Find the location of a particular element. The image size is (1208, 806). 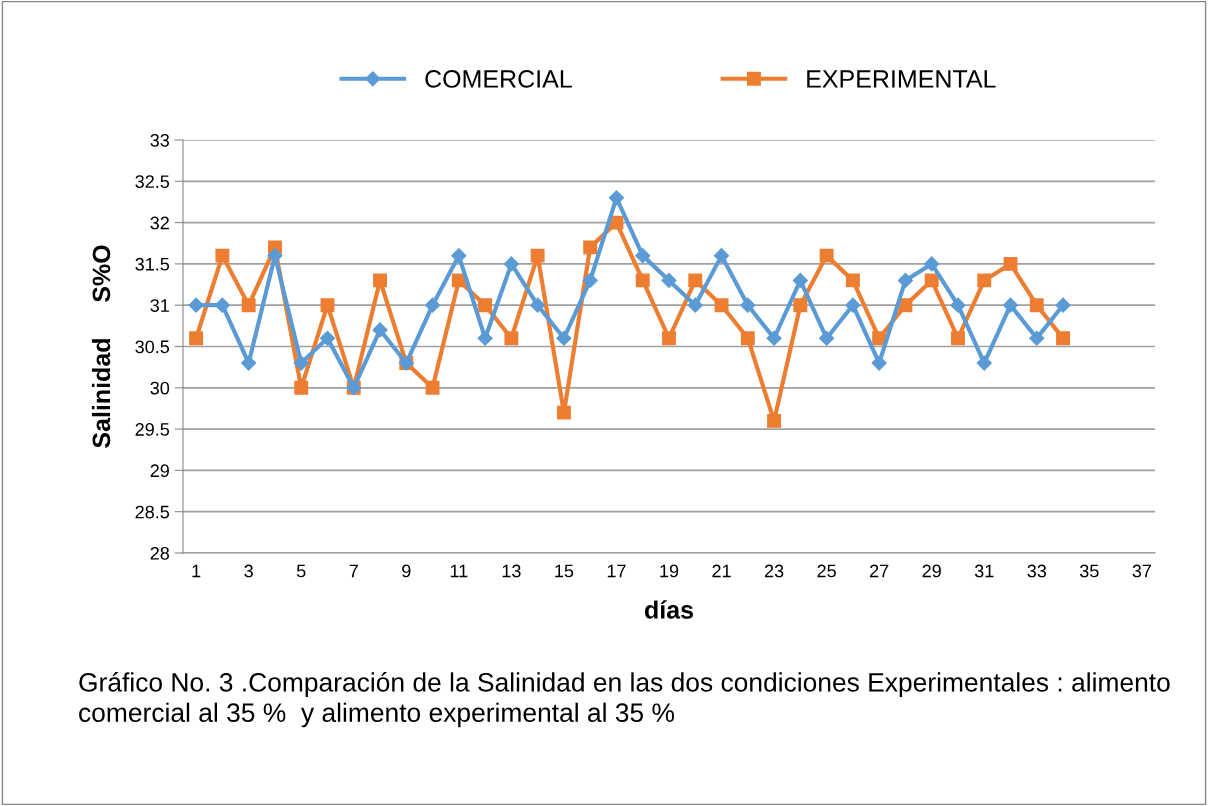

x-tick-label: 11 is located at coordinates (459, 571).